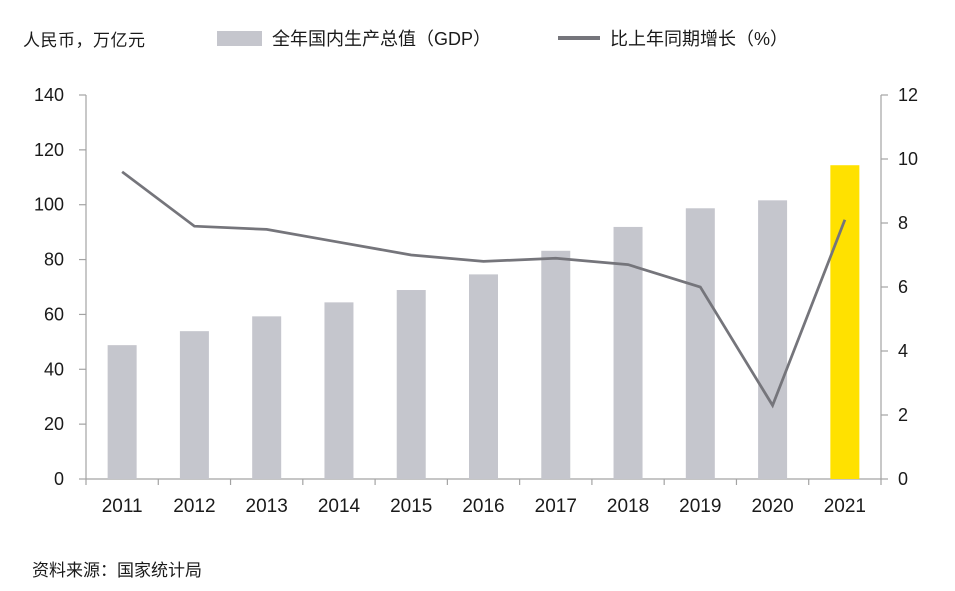 The image size is (955, 591). Describe the element at coordinates (49, 95) in the screenshot. I see `left-axis-tick-label: 140` at that location.